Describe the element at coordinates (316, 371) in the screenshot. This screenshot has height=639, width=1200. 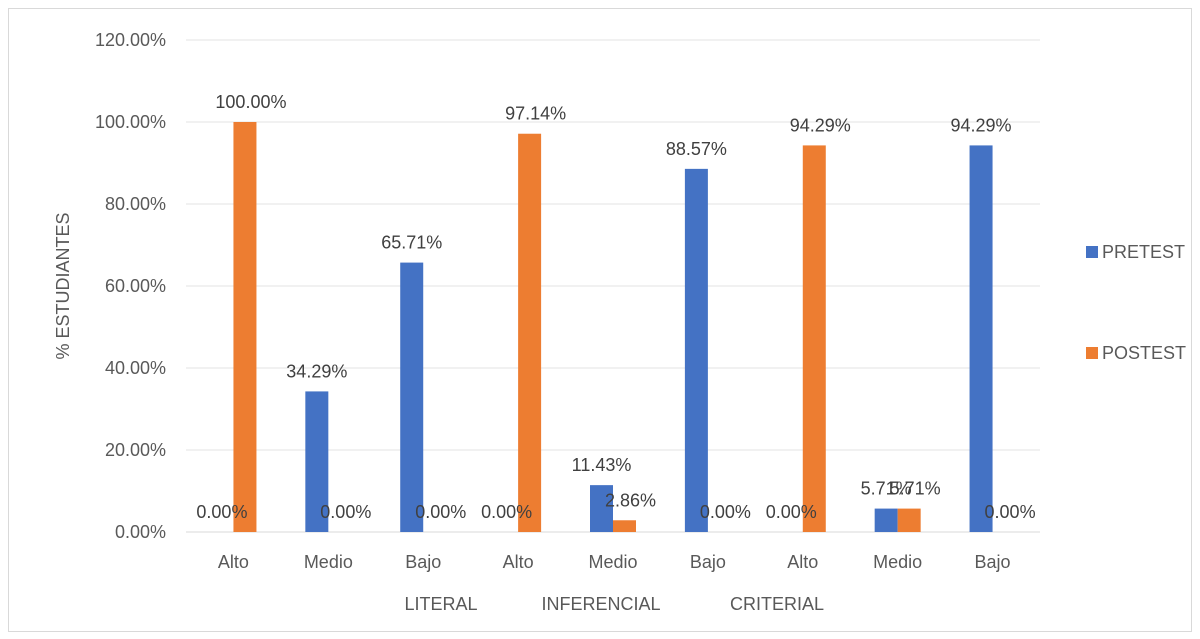
I see `pretest-data-label: 34.29%` at that location.